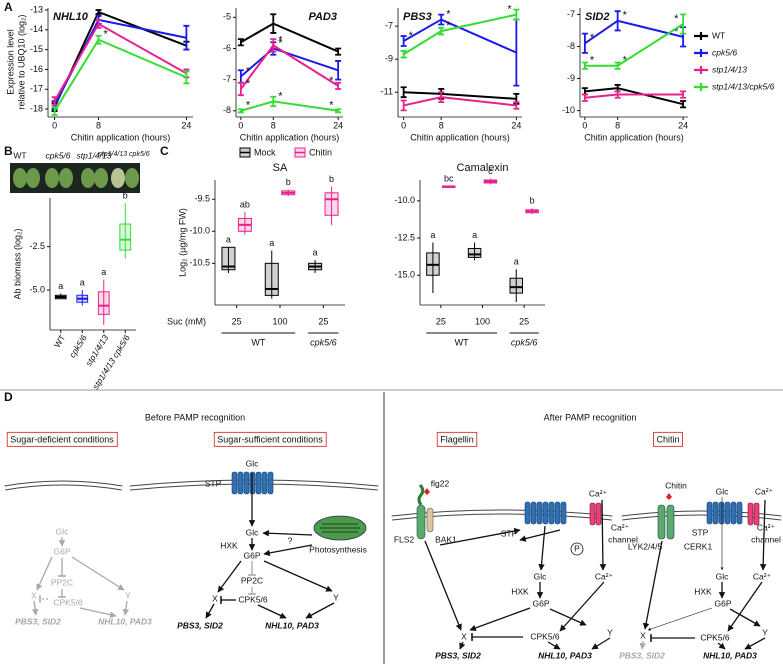 The width and height of the screenshot is (783, 664). I want to click on chart-title: PAD3, so click(322, 17).